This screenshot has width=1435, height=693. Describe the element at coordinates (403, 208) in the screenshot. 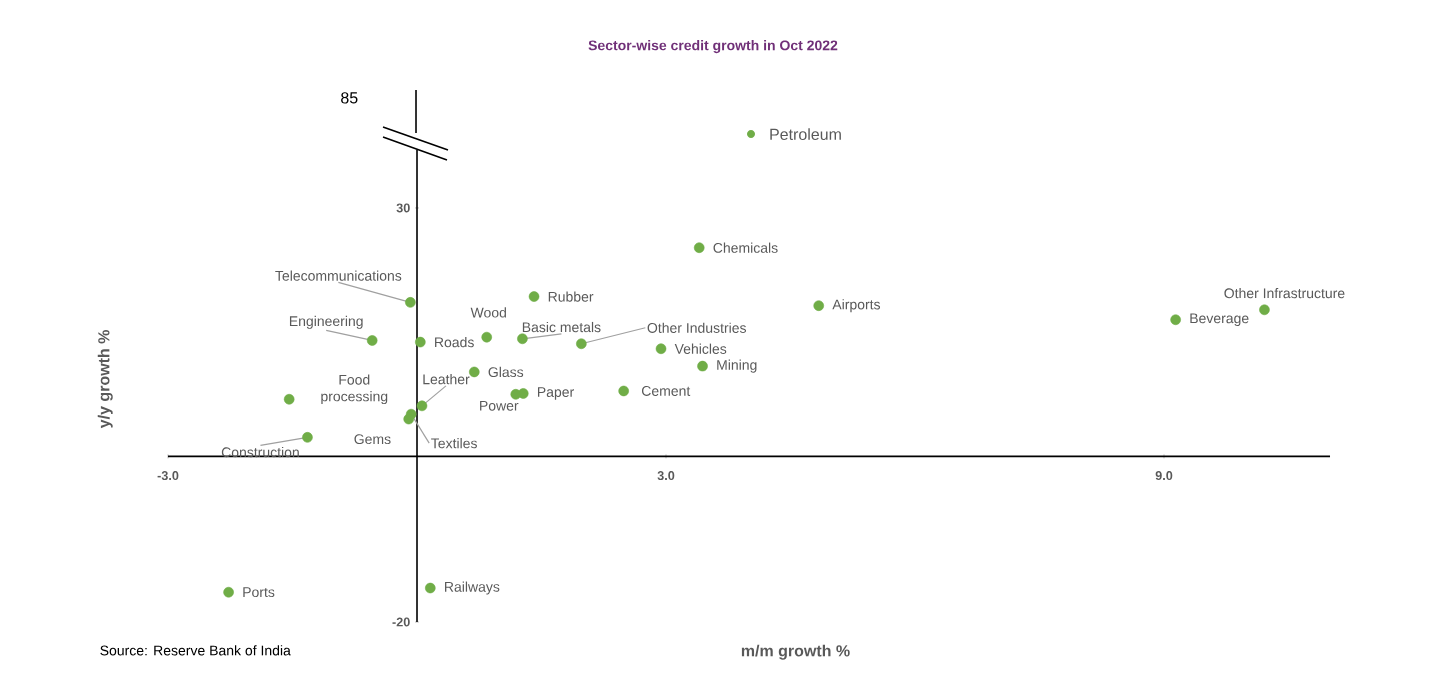

I see `y-tick-label: 30` at that location.